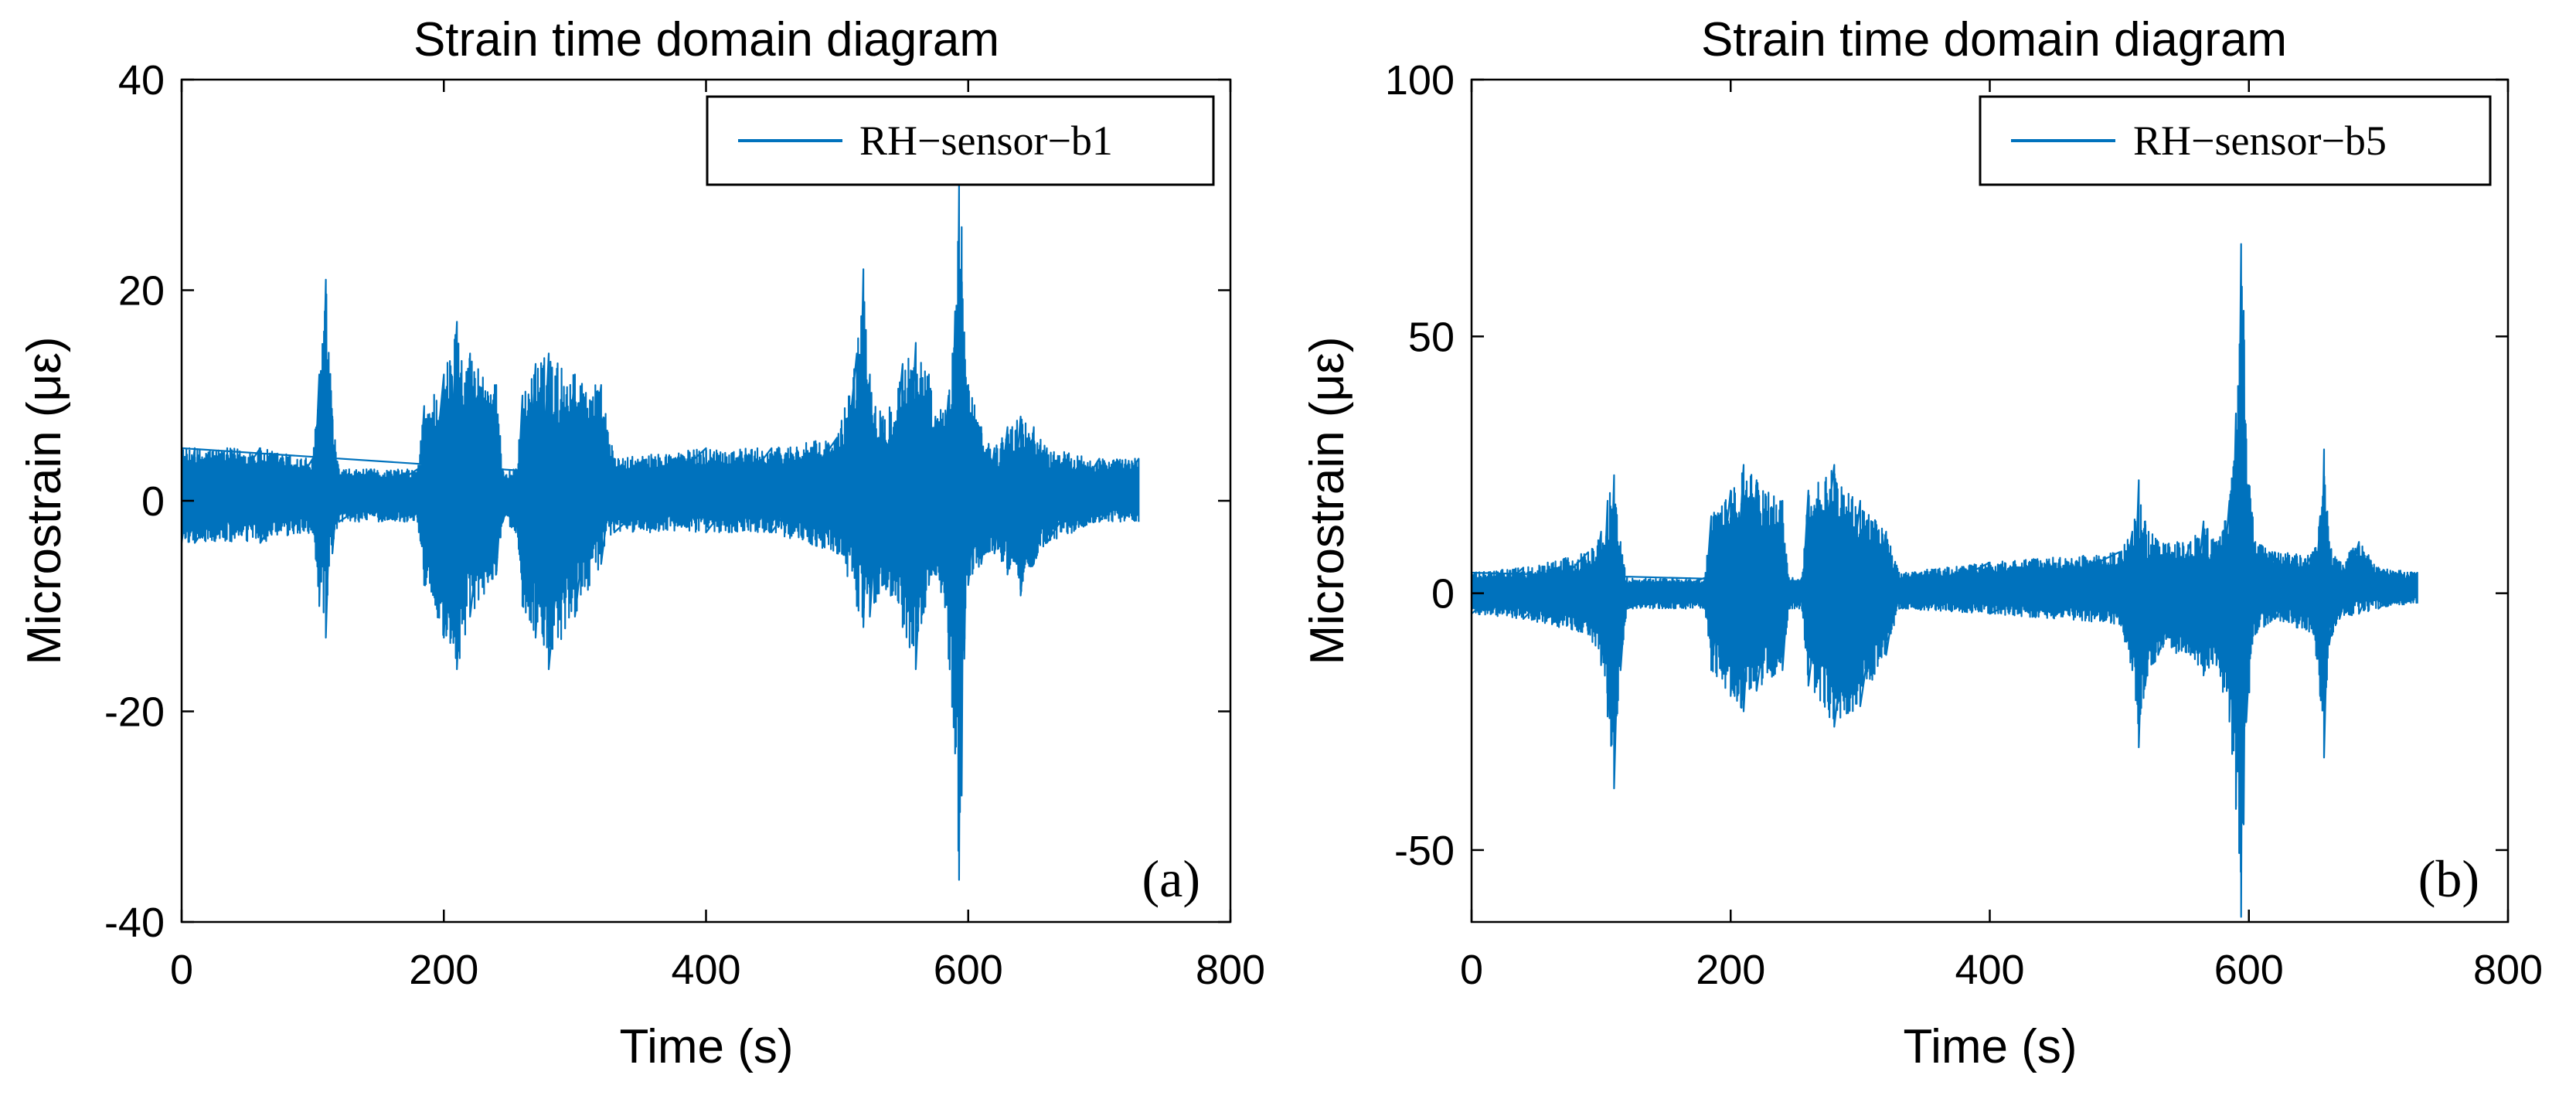 The width and height of the screenshot is (2576, 1109). I want to click on panel-label: (a), so click(1171, 878).